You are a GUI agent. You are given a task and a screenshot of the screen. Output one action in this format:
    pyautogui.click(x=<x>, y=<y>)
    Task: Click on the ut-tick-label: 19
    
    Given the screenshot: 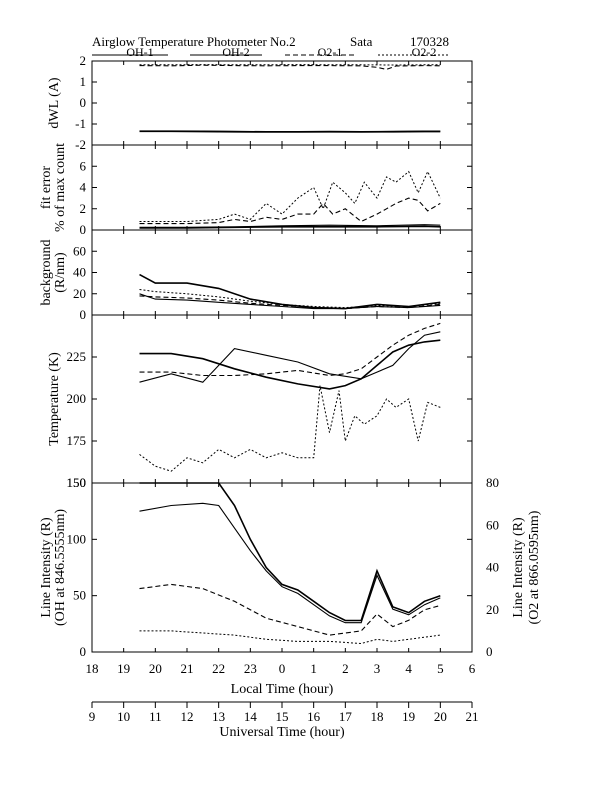 What is the action you would take?
    pyautogui.click(x=408, y=716)
    